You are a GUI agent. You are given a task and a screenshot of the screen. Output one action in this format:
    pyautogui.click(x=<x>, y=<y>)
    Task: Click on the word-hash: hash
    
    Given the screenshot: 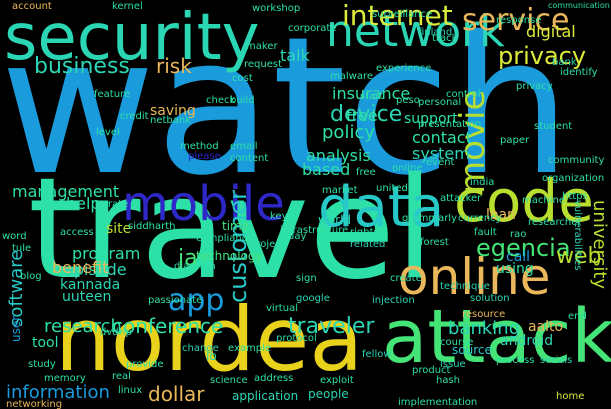 What is the action you would take?
    pyautogui.click(x=448, y=380)
    